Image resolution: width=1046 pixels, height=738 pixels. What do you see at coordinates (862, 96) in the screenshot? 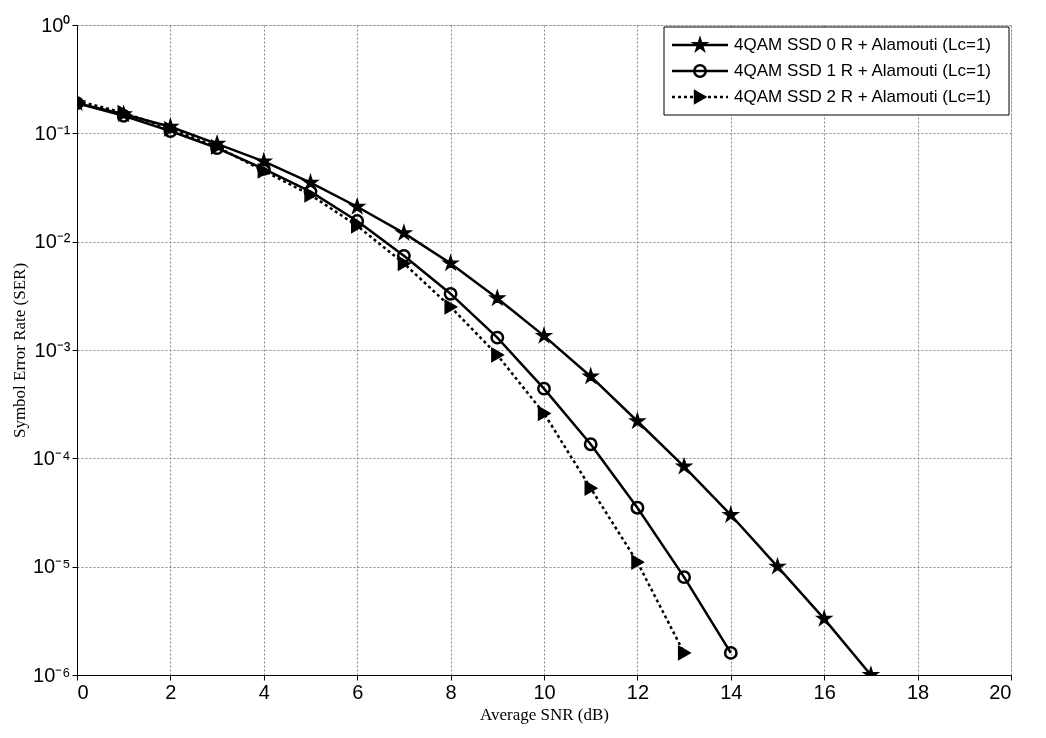
I see `legend-label: 4QAM SSD 2 R + Alamouti (Lc=1)` at bounding box center [862, 96].